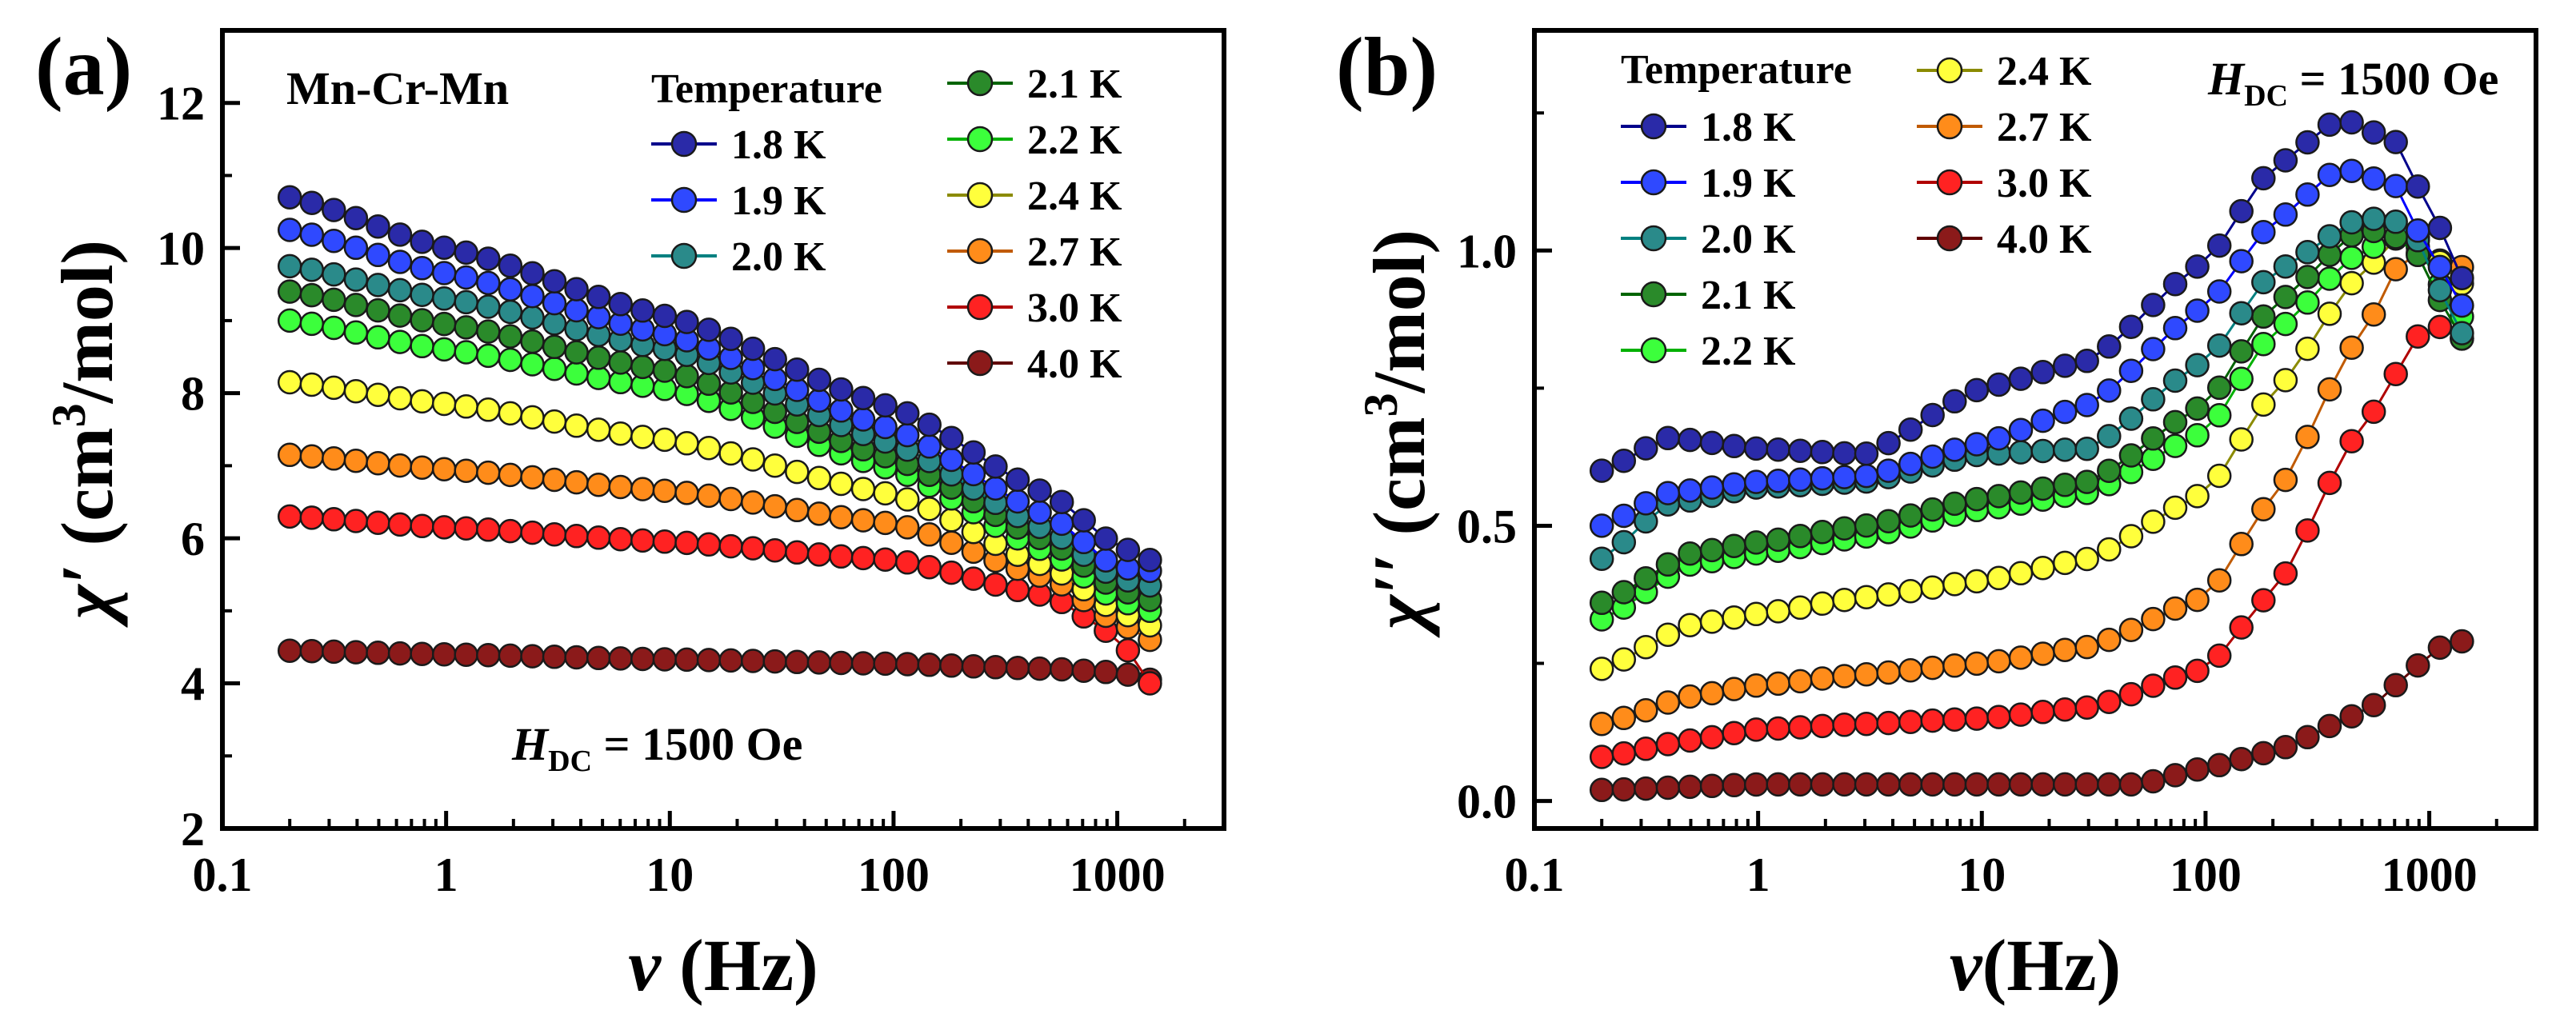 The width and height of the screenshot is (2576, 1026). What do you see at coordinates (1034, 140) in the screenshot?
I see `legend-entry-a: 2.2 K` at bounding box center [1034, 140].